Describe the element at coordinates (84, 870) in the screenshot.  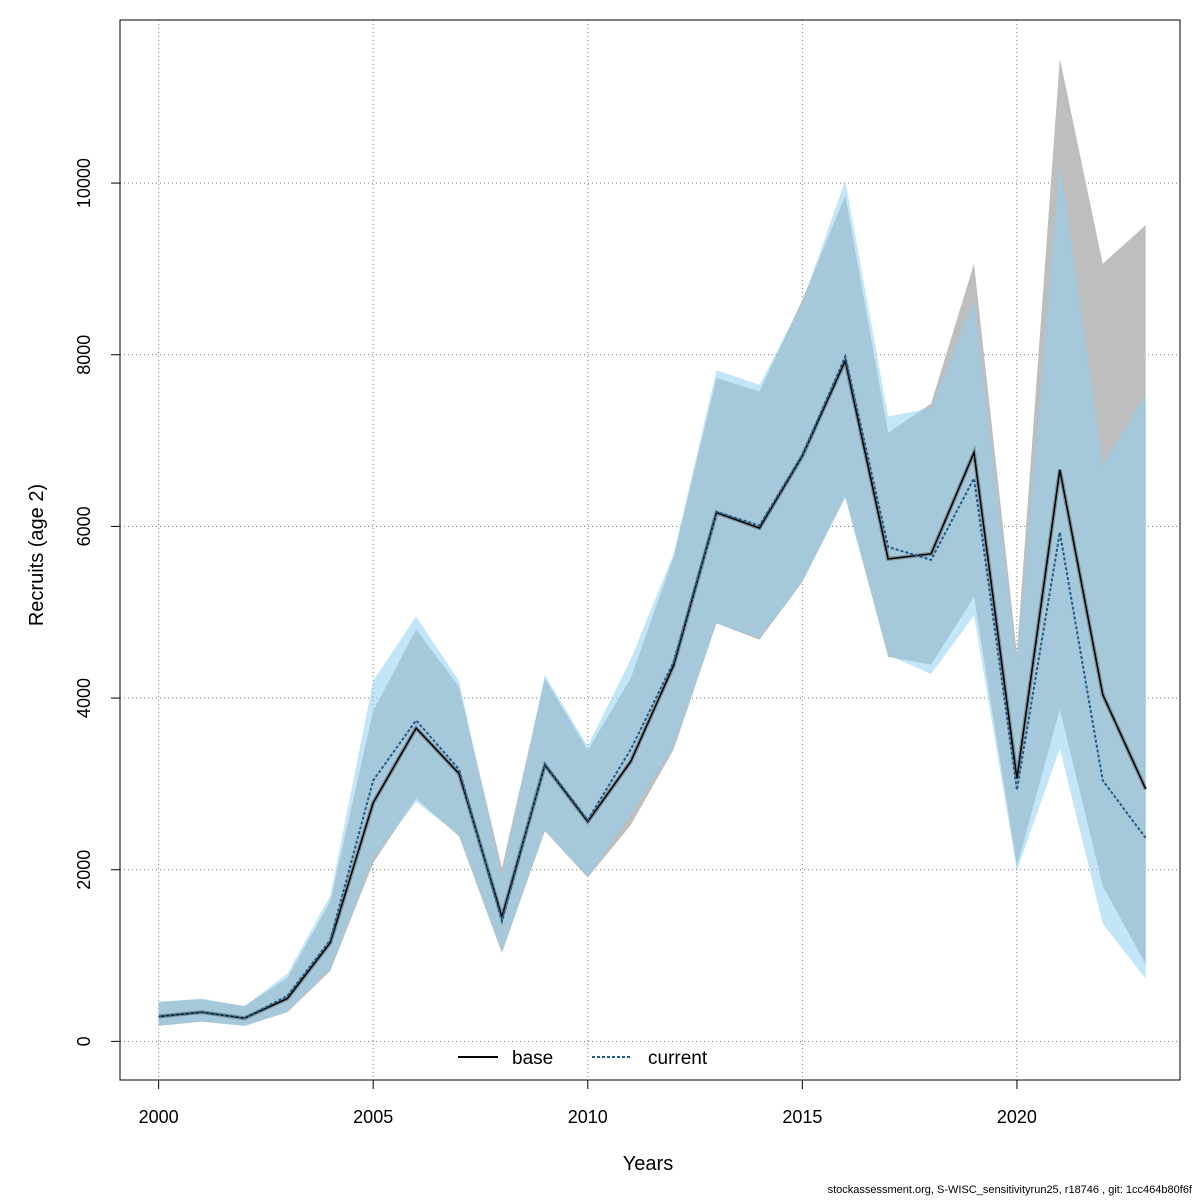
I see `y-tick-label-1: 2000` at that location.